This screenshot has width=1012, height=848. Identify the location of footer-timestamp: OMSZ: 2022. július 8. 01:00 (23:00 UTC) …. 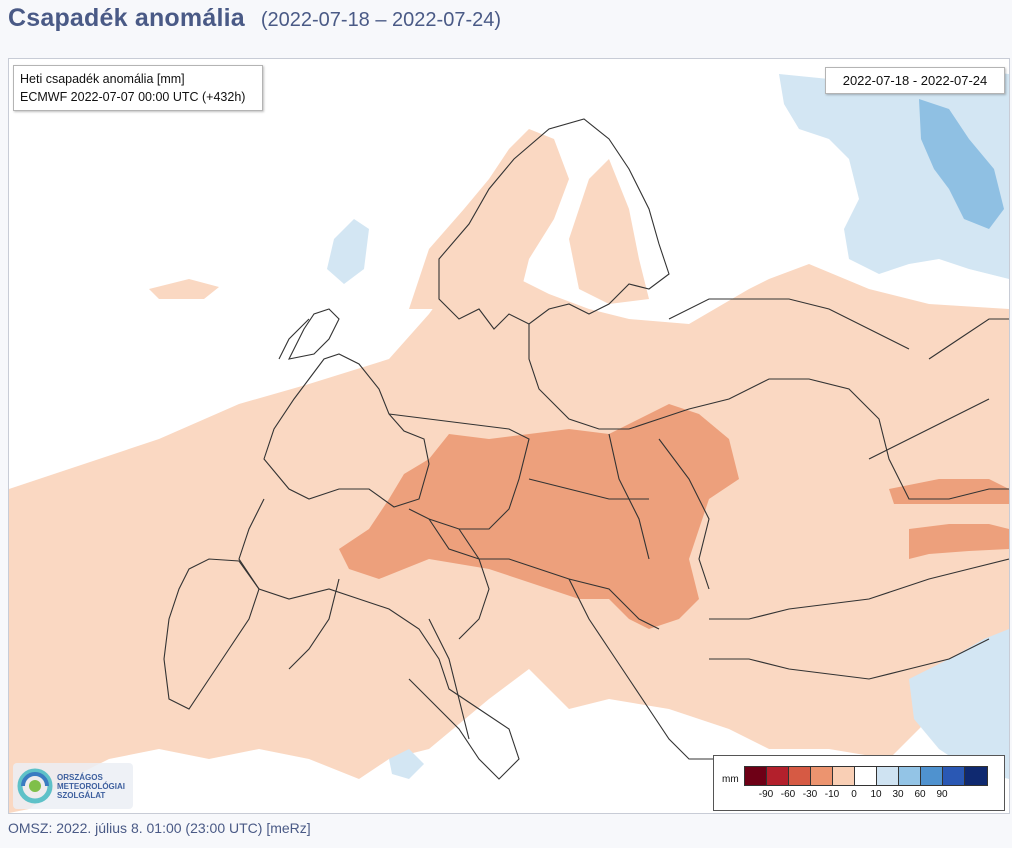
(159, 828).